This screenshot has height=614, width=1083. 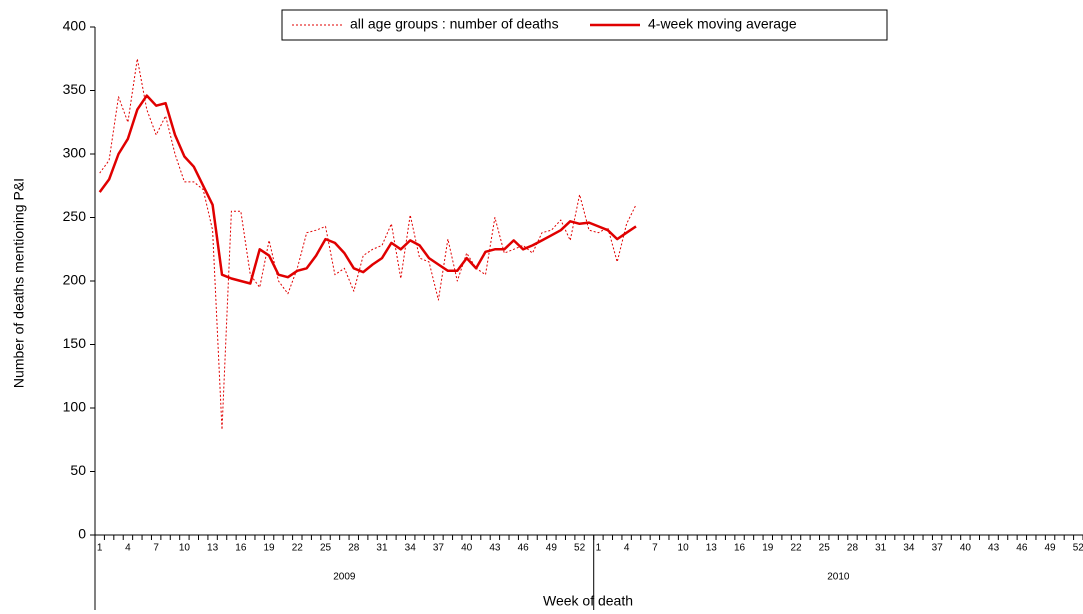 What do you see at coordinates (75, 153) in the screenshot?
I see `y-tick-label: 300` at bounding box center [75, 153].